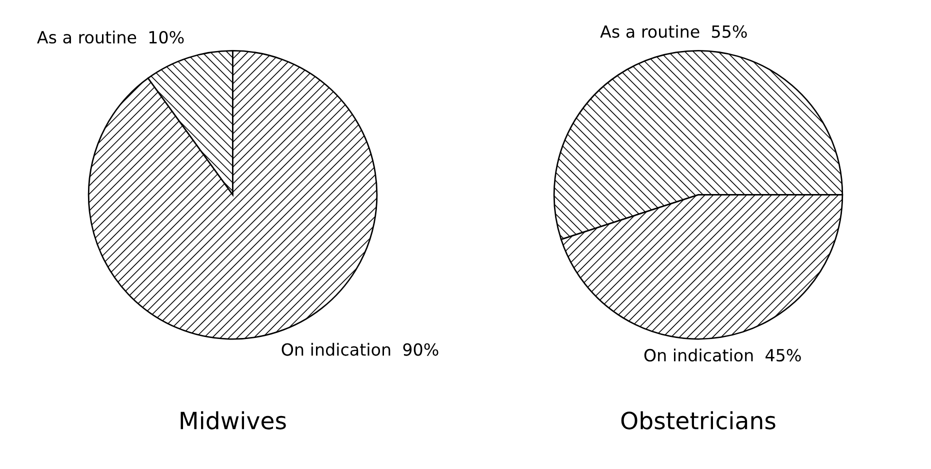  I want to click on slice-label: As a routine 10%, so click(110, 37).